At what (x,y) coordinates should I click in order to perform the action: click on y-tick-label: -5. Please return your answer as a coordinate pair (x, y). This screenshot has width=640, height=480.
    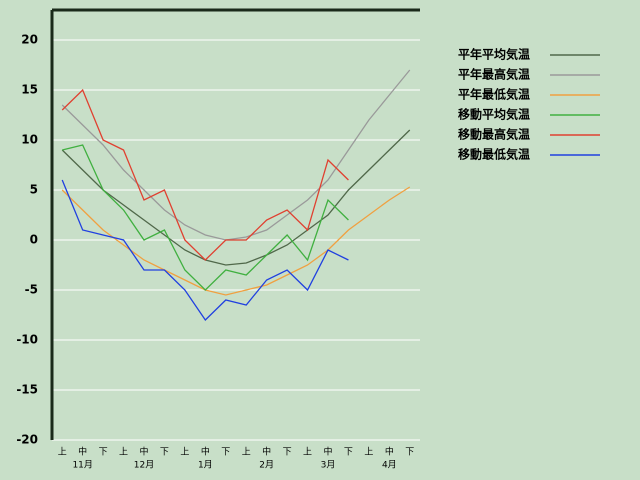
    Looking at the image, I should click on (31, 290).